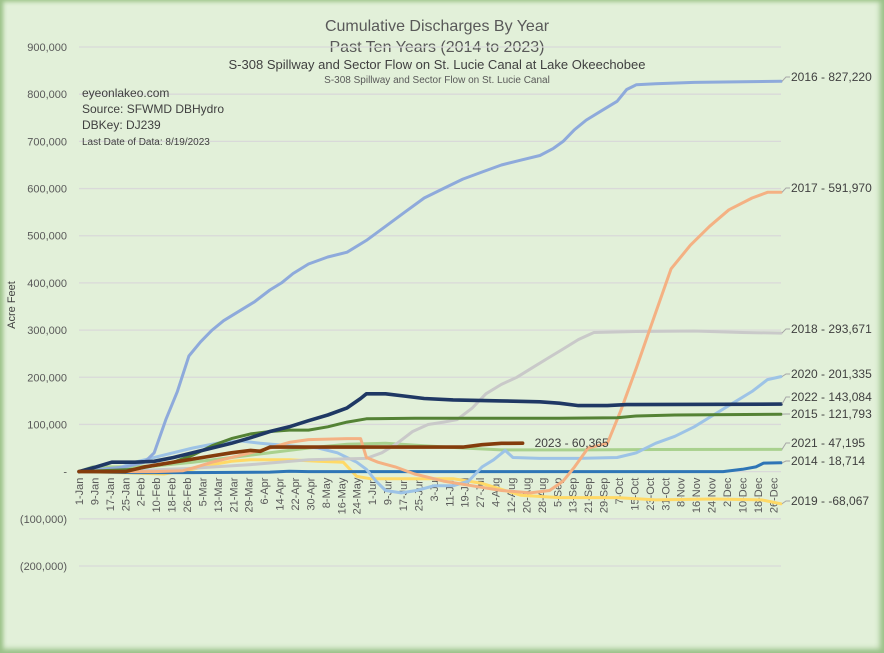 Image resolution: width=884 pixels, height=653 pixels. What do you see at coordinates (785, 400) in the screenshot?
I see `label-leader-2022` at bounding box center [785, 400].